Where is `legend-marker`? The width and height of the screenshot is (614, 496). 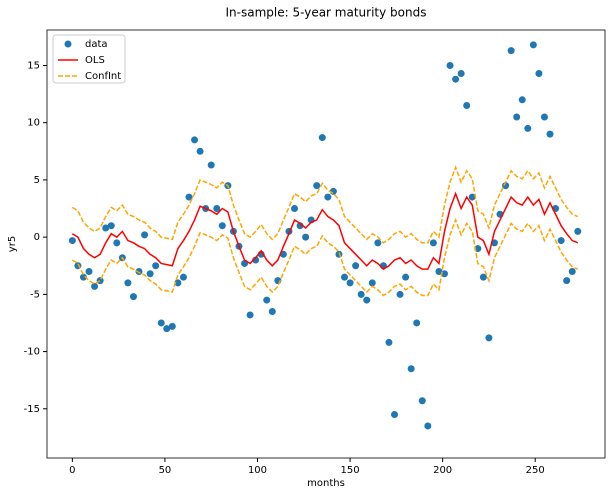 legend-marker is located at coordinates (68, 44).